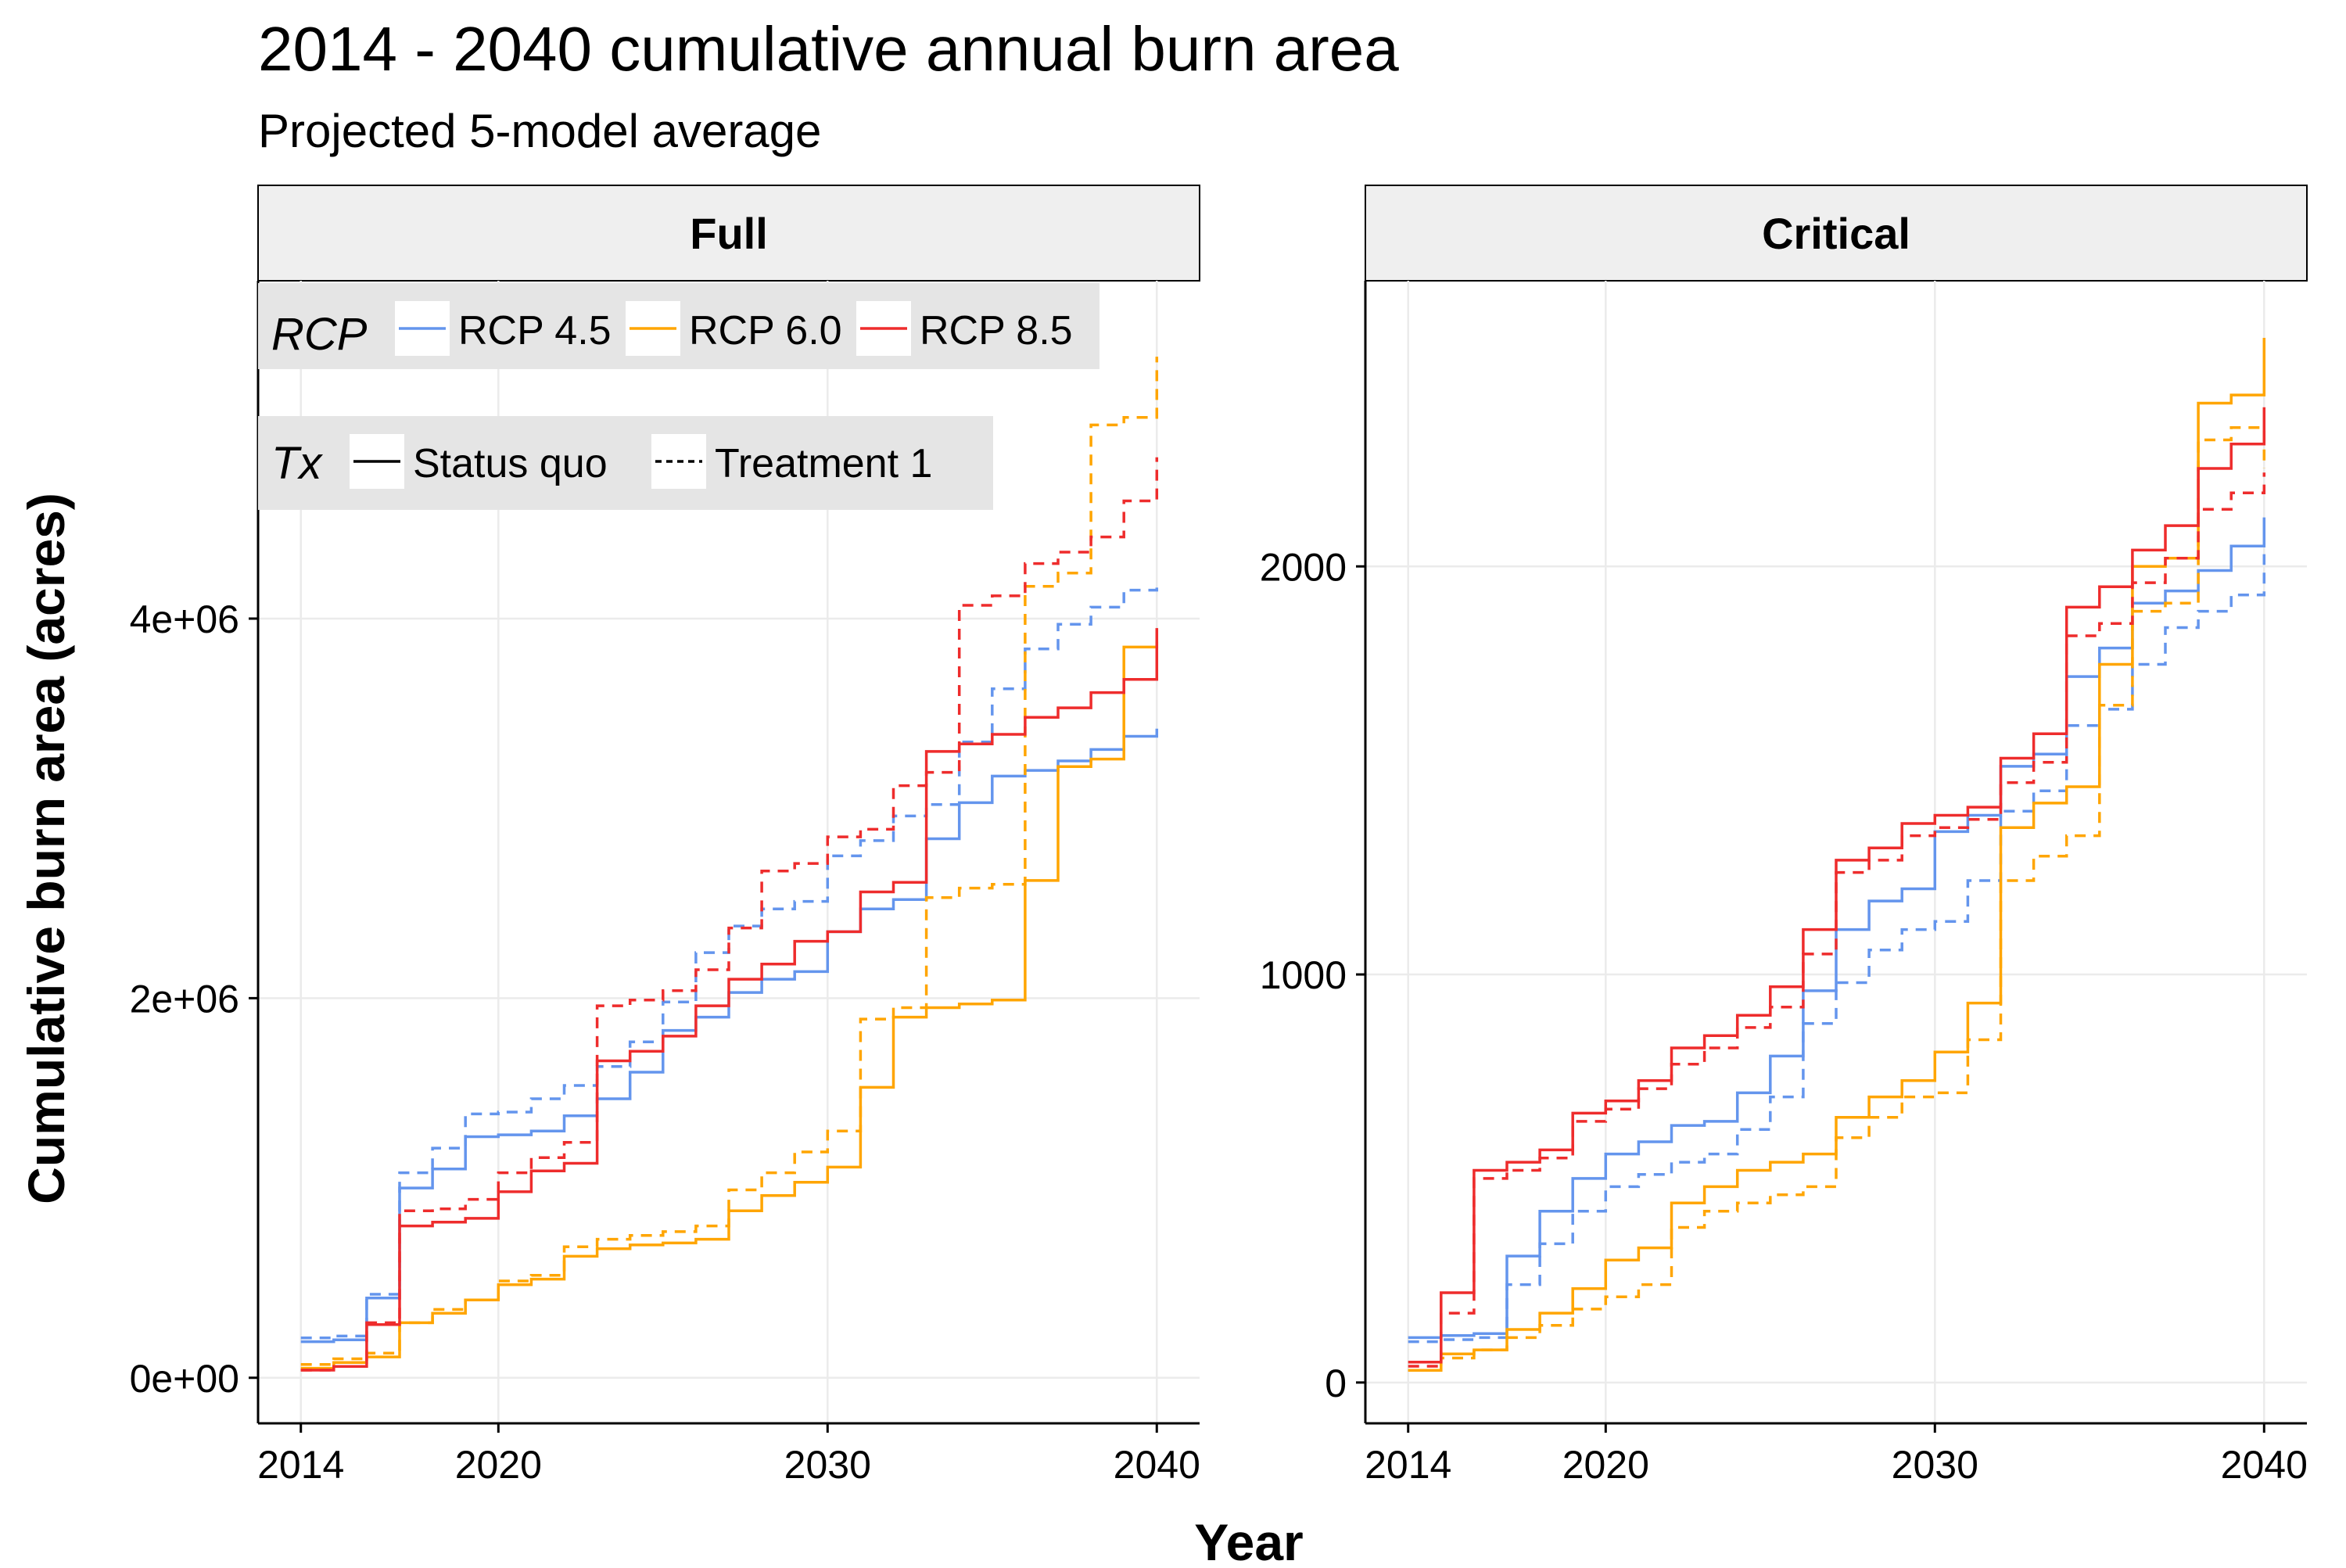 This screenshot has height=1568, width=2346. I want to click on series-full-rcp-4-5-status-quo, so click(729, 1036).